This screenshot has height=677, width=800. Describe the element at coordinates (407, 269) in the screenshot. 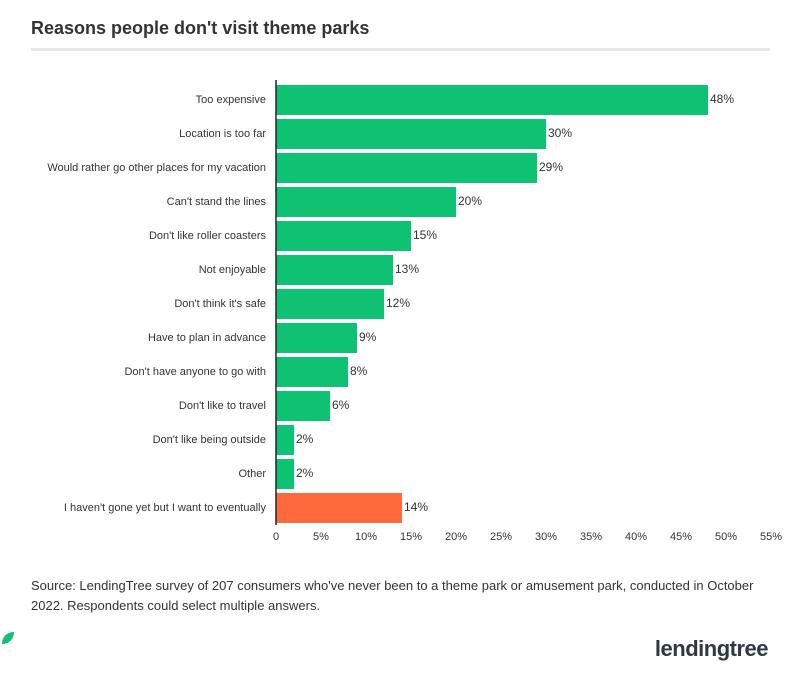

I see `data-label: 13%` at that location.